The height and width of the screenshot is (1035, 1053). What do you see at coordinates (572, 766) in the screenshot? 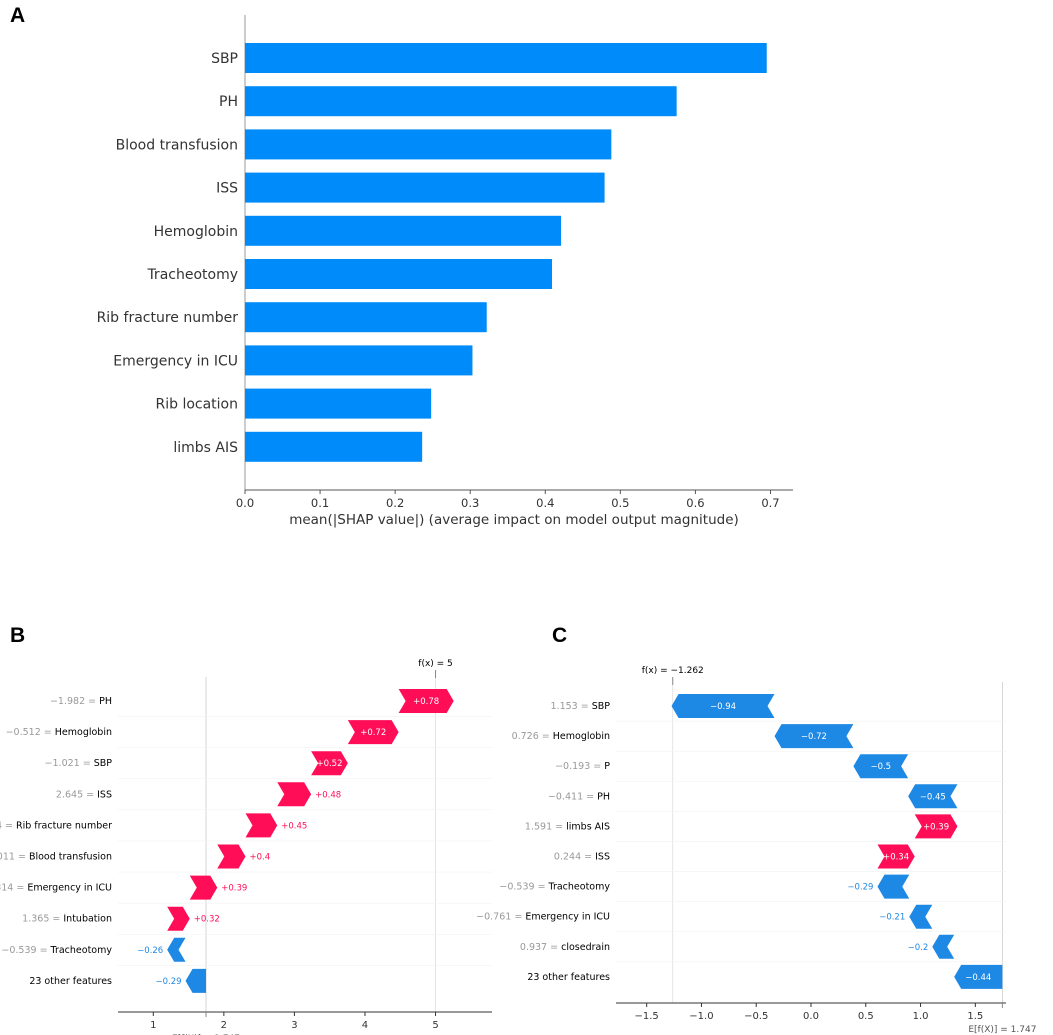
I see `feature-value-c-2: −0.193` at bounding box center [572, 766].